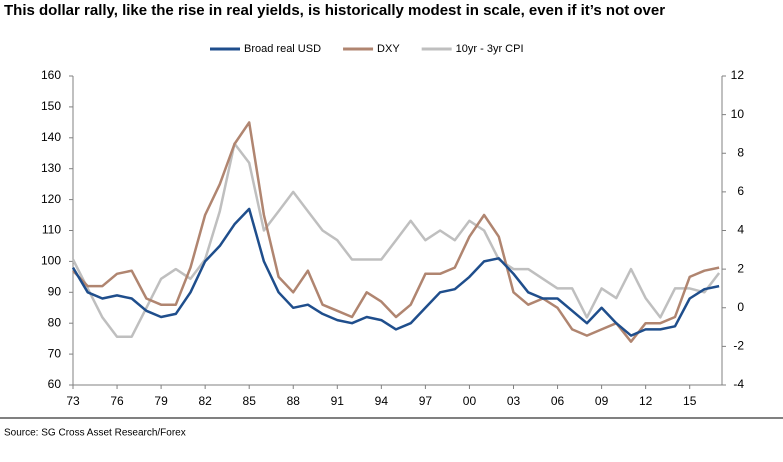  I want to click on x-tick-label: 73, so click(73, 401).